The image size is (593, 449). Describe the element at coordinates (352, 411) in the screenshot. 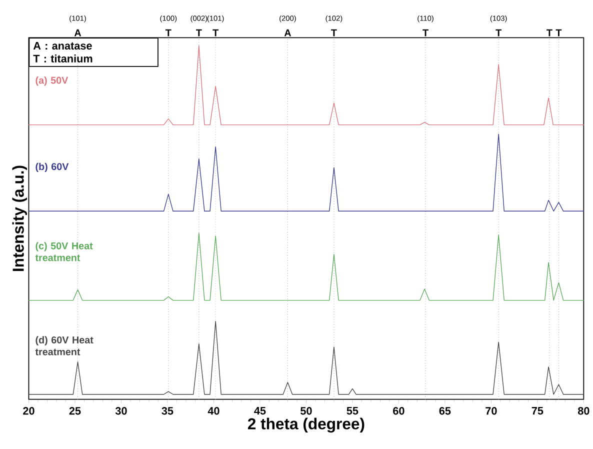

I see `x-tick-label: 55` at that location.